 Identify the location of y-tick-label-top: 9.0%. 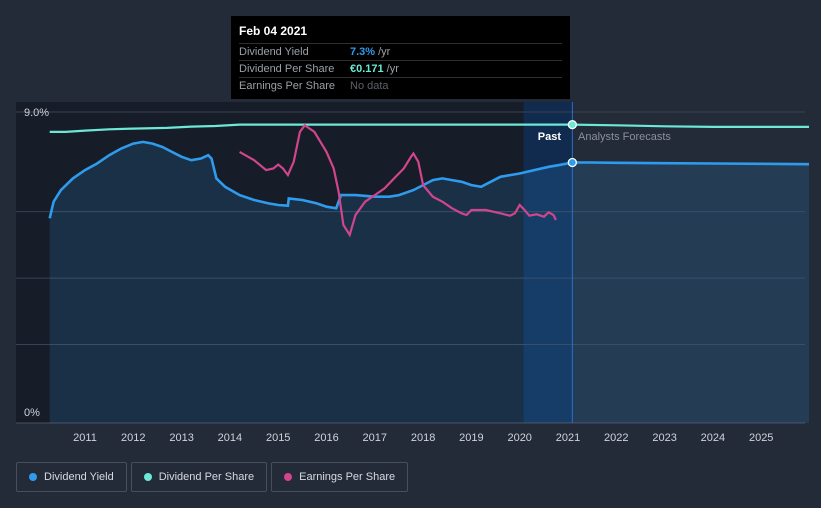
(36, 113).